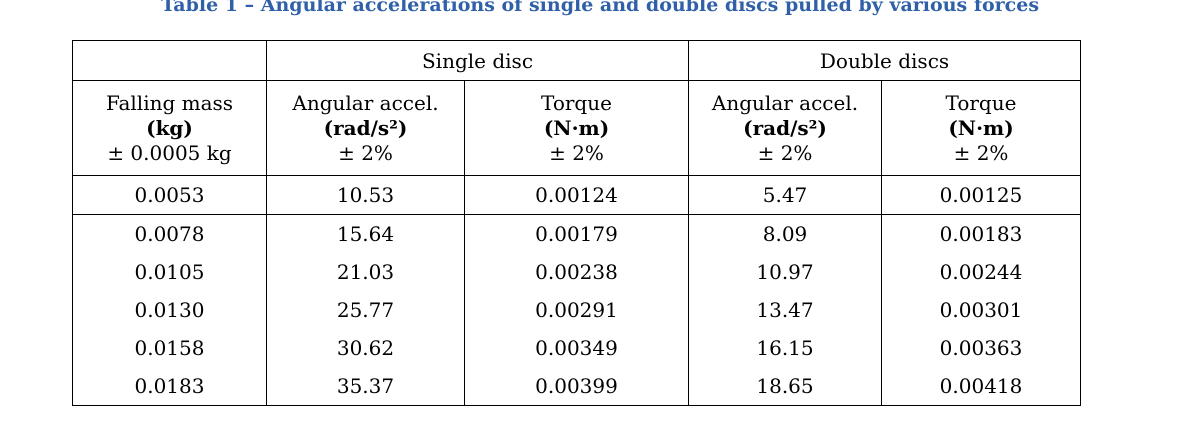 The height and width of the screenshot is (442, 1200). I want to click on cell-falling-mass: 0.0078, so click(169, 233).